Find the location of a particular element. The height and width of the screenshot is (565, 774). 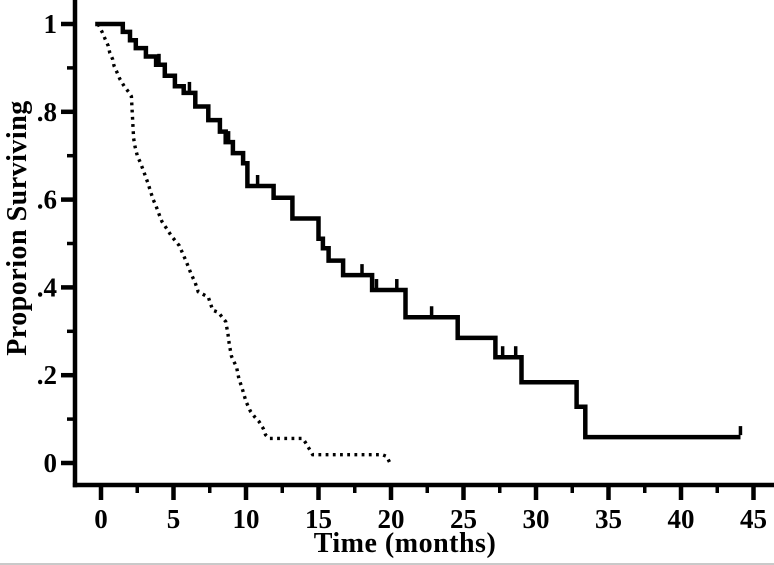

x-tick-label: 10 is located at coordinates (246, 519).